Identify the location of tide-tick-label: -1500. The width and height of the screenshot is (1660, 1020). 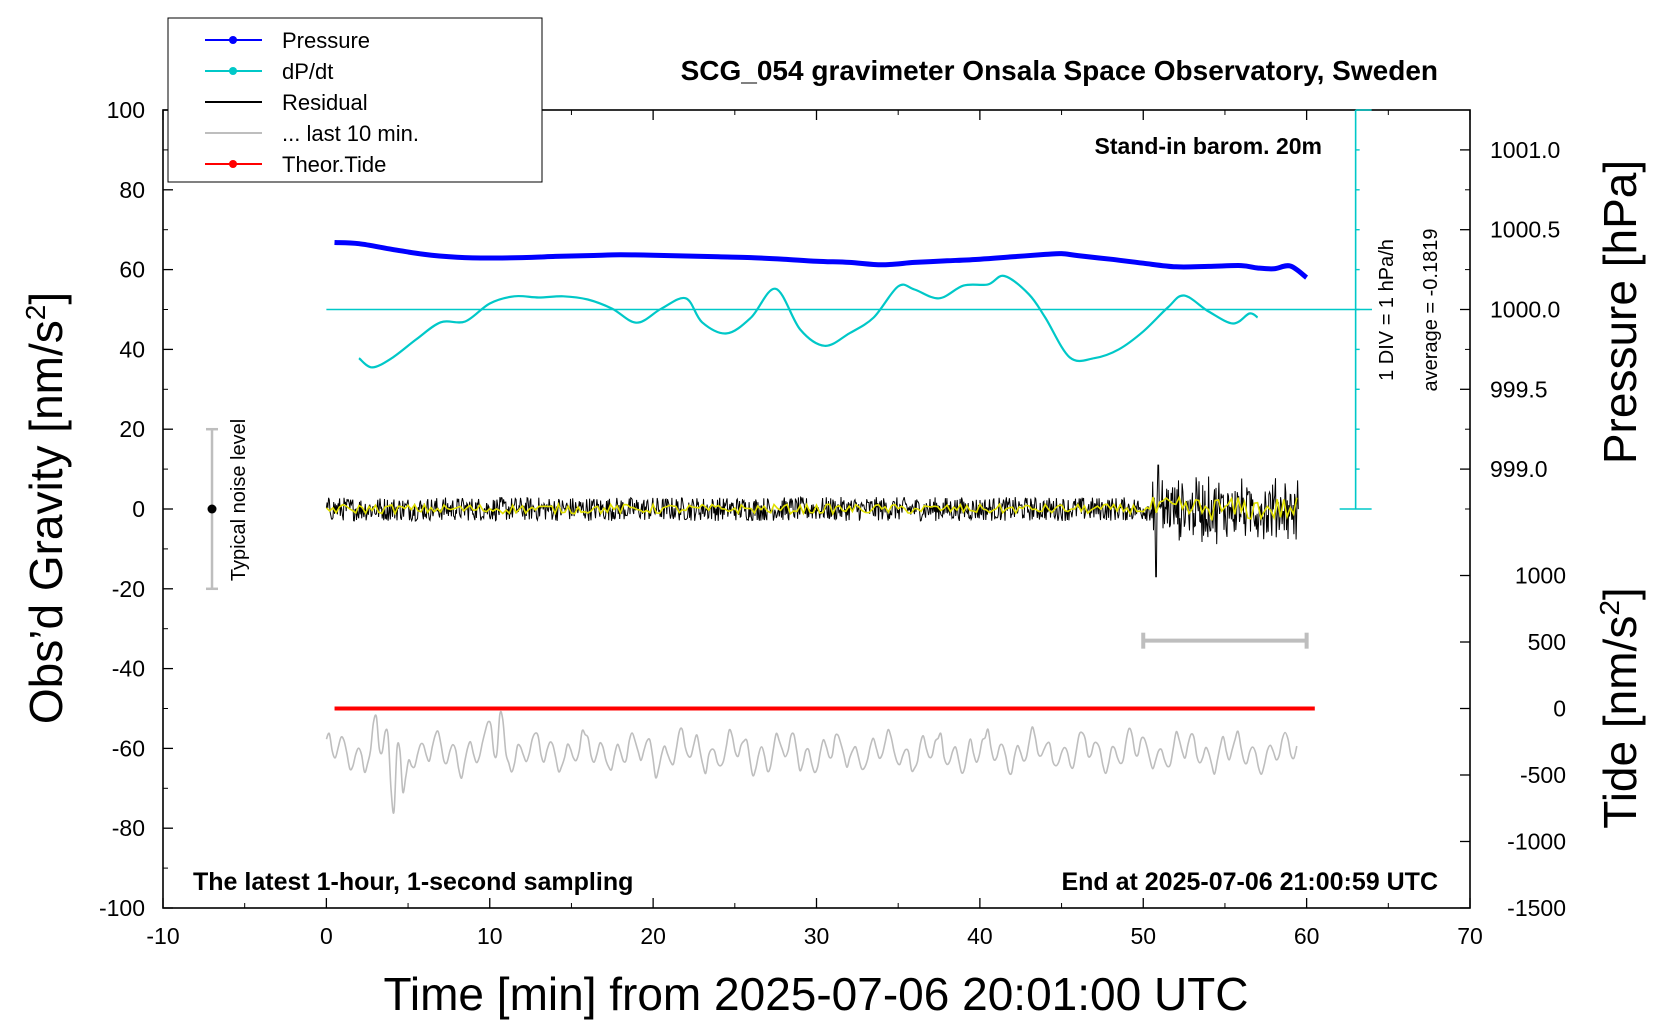
(1536, 908).